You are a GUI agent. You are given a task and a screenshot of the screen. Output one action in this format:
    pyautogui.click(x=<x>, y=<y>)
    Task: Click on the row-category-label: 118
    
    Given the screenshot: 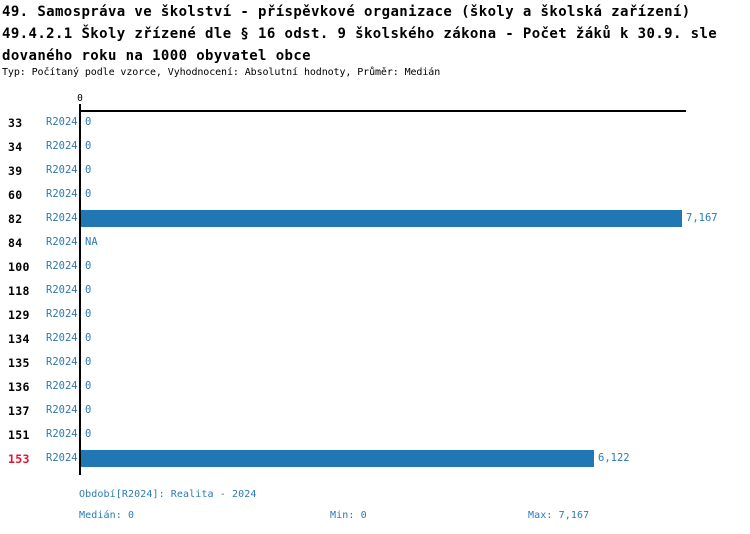 What is the action you would take?
    pyautogui.click(x=19, y=291)
    